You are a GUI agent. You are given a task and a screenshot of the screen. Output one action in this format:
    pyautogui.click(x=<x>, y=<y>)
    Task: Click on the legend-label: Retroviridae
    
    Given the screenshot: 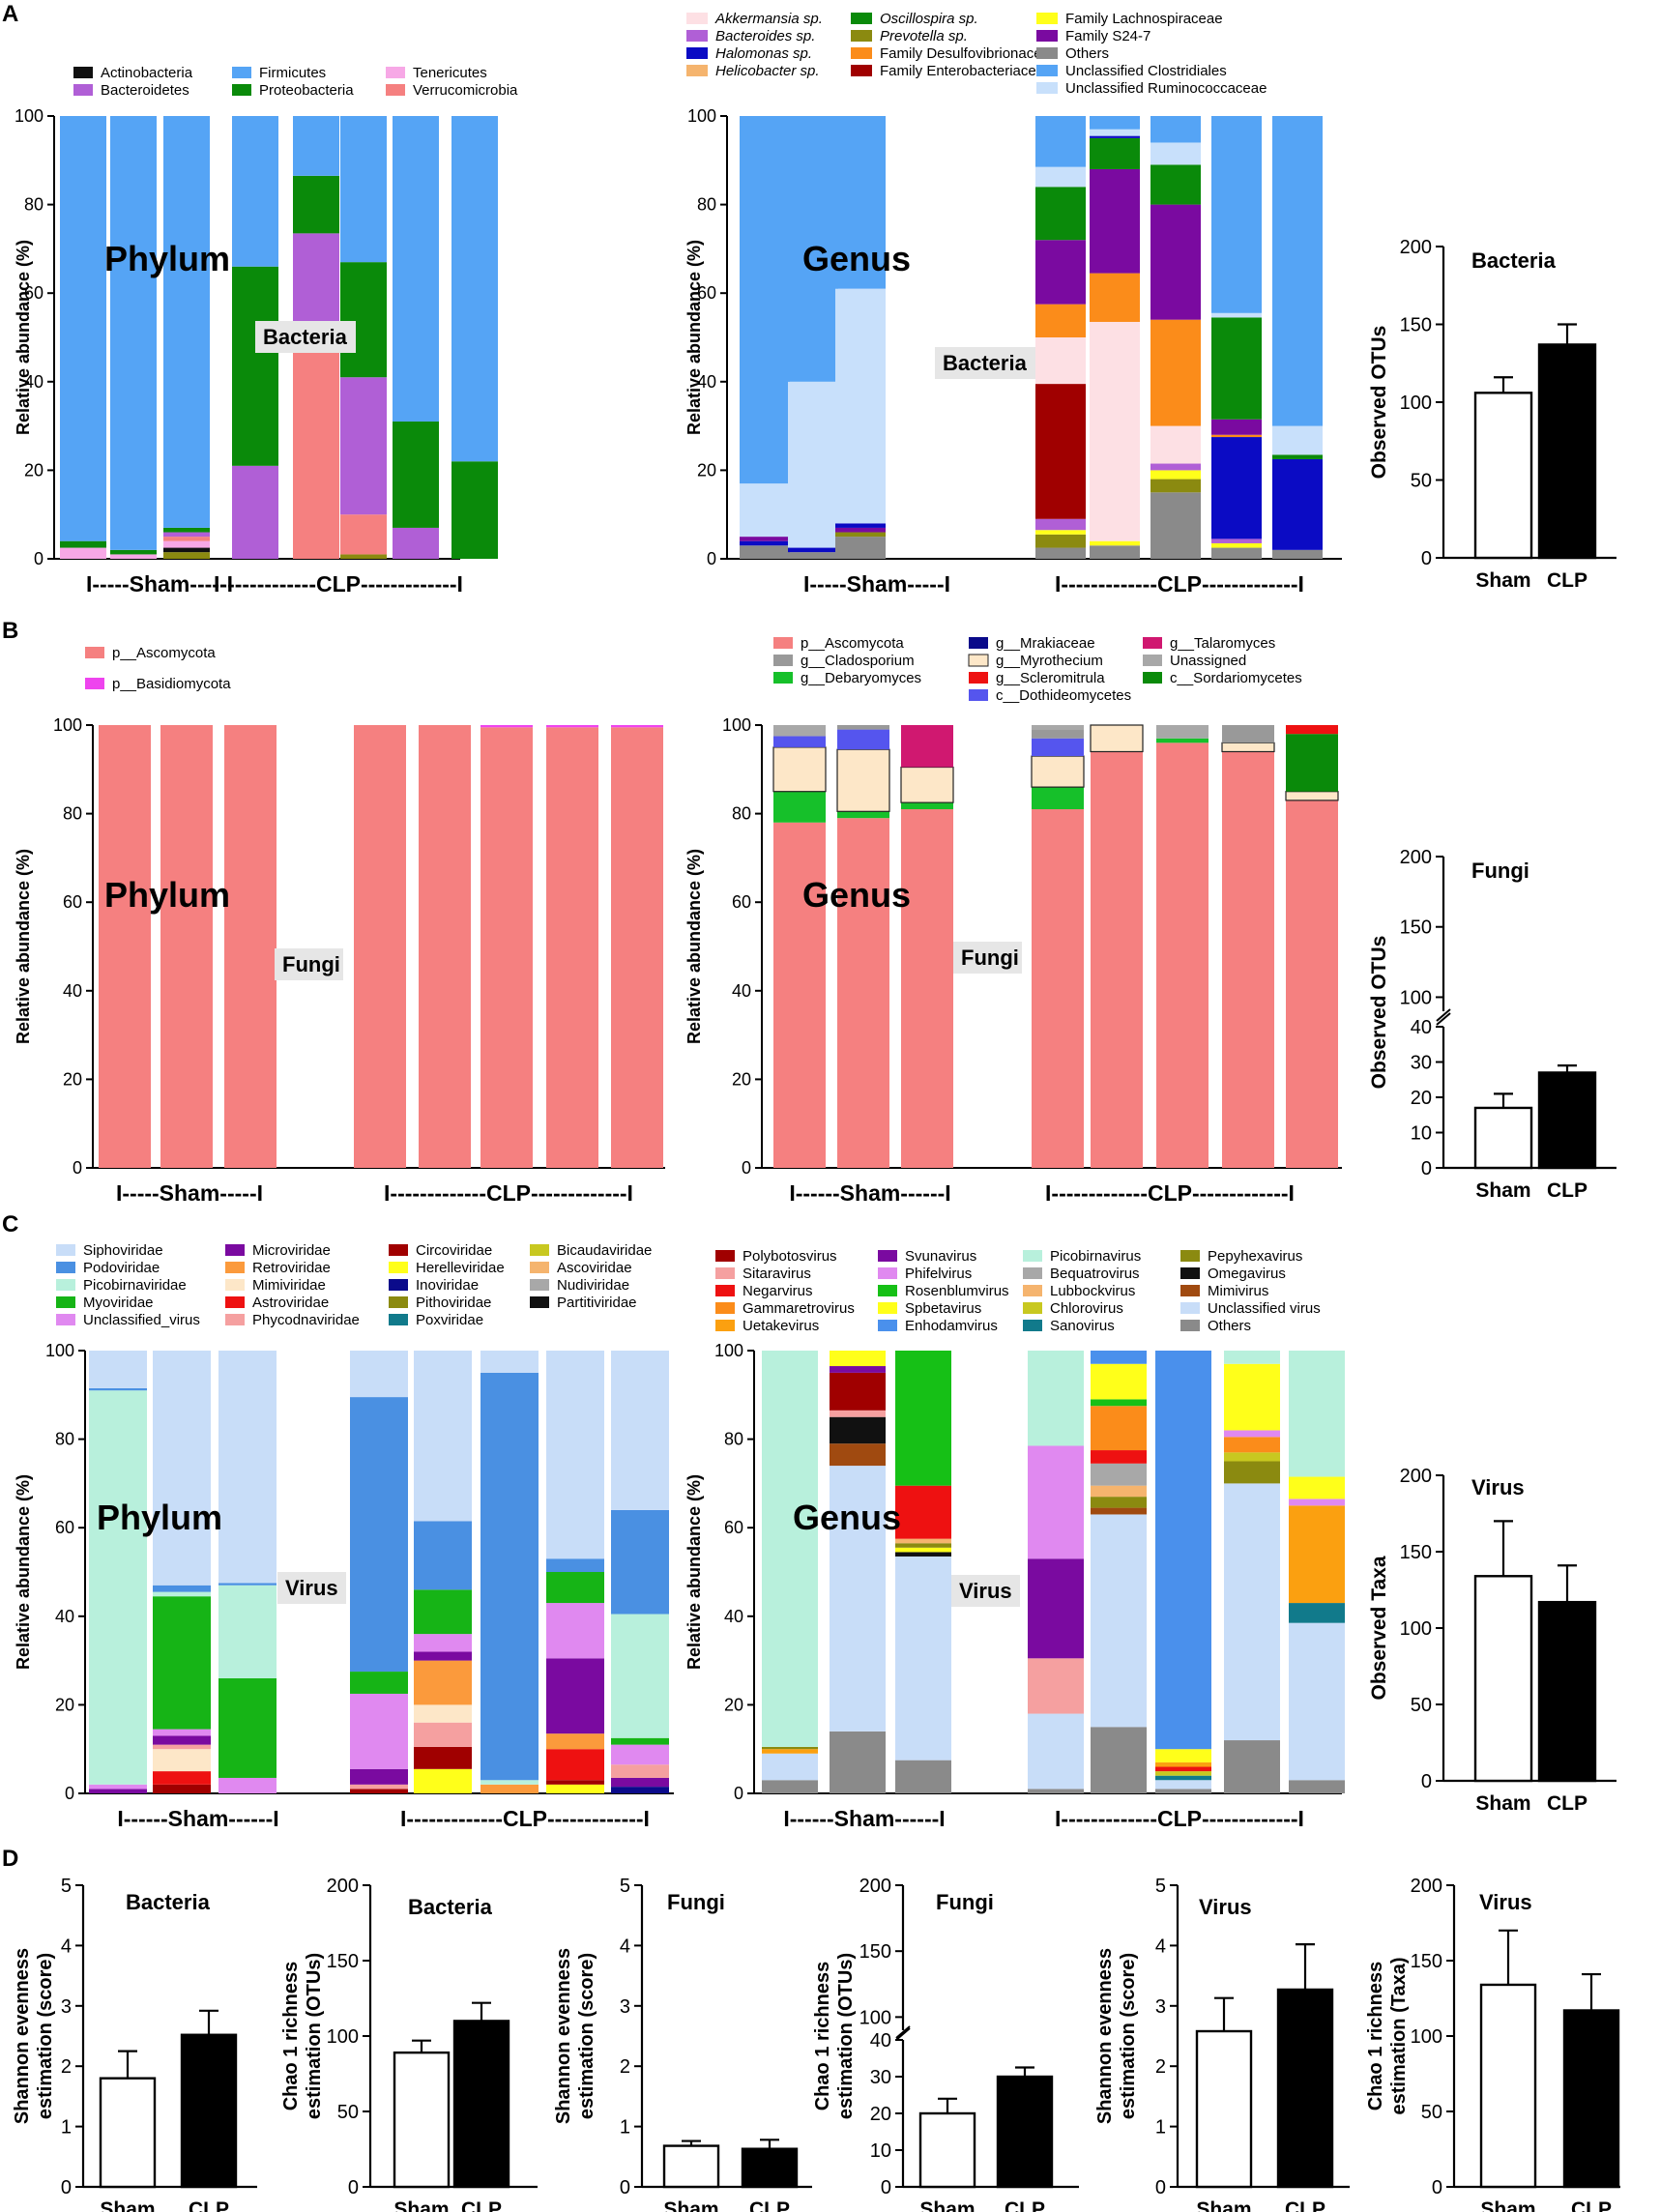 What is the action you would take?
    pyautogui.click(x=291, y=1268)
    